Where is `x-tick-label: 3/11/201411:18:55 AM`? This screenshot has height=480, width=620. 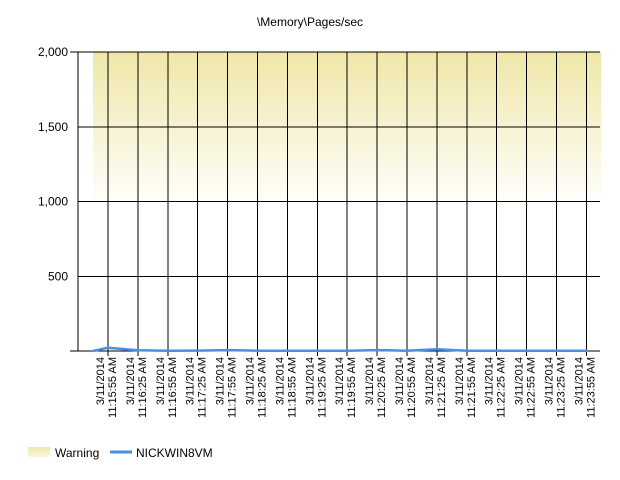 x-tick-label: 3/11/201411:18:55 AM is located at coordinates (286, 387).